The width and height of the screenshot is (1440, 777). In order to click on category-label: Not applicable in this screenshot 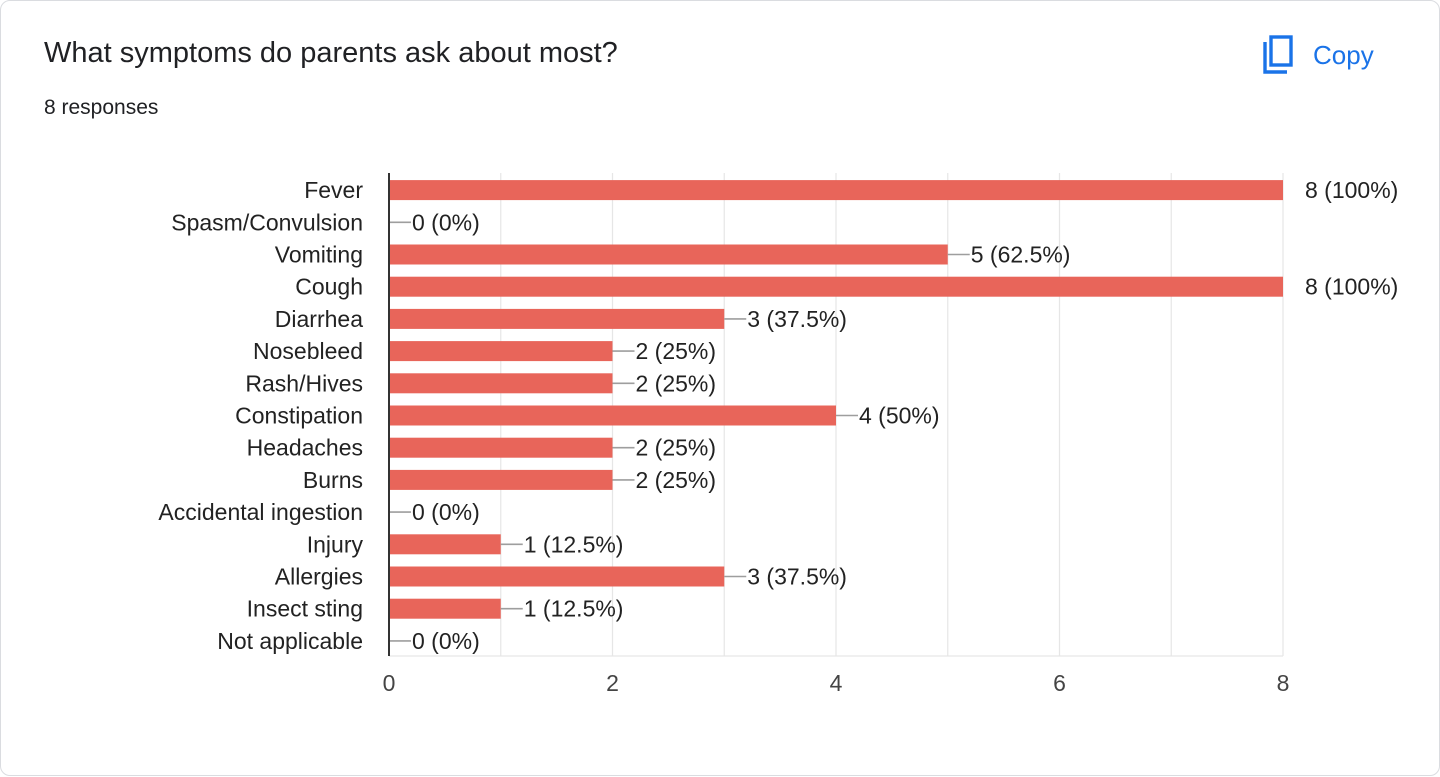, I will do `click(290, 641)`.